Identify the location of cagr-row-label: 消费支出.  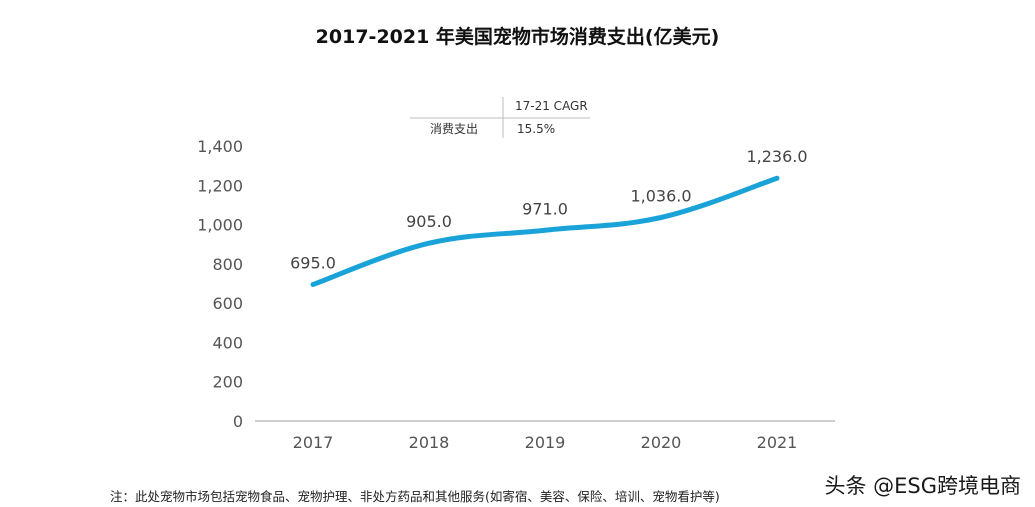
(454, 129).